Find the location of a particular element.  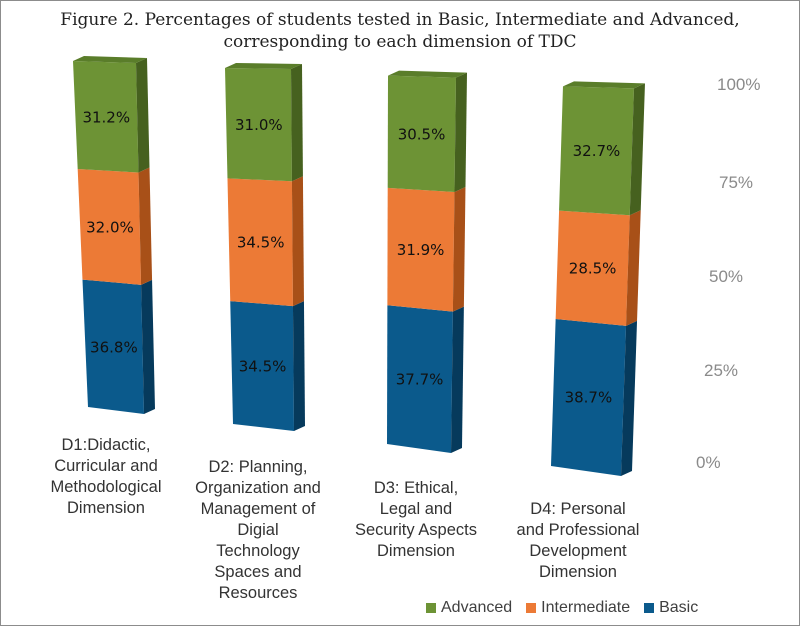

category-label-line: Methodological is located at coordinates (106, 487).